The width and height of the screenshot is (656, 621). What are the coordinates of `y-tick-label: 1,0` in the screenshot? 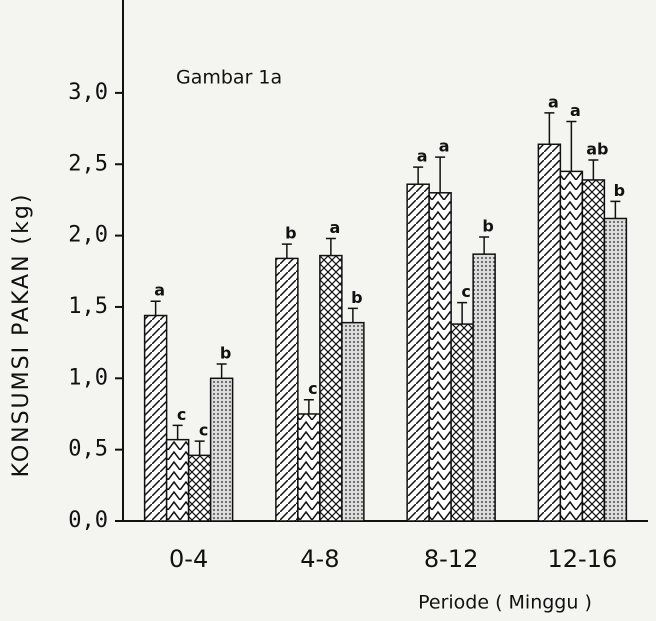 It's located at (88, 377).